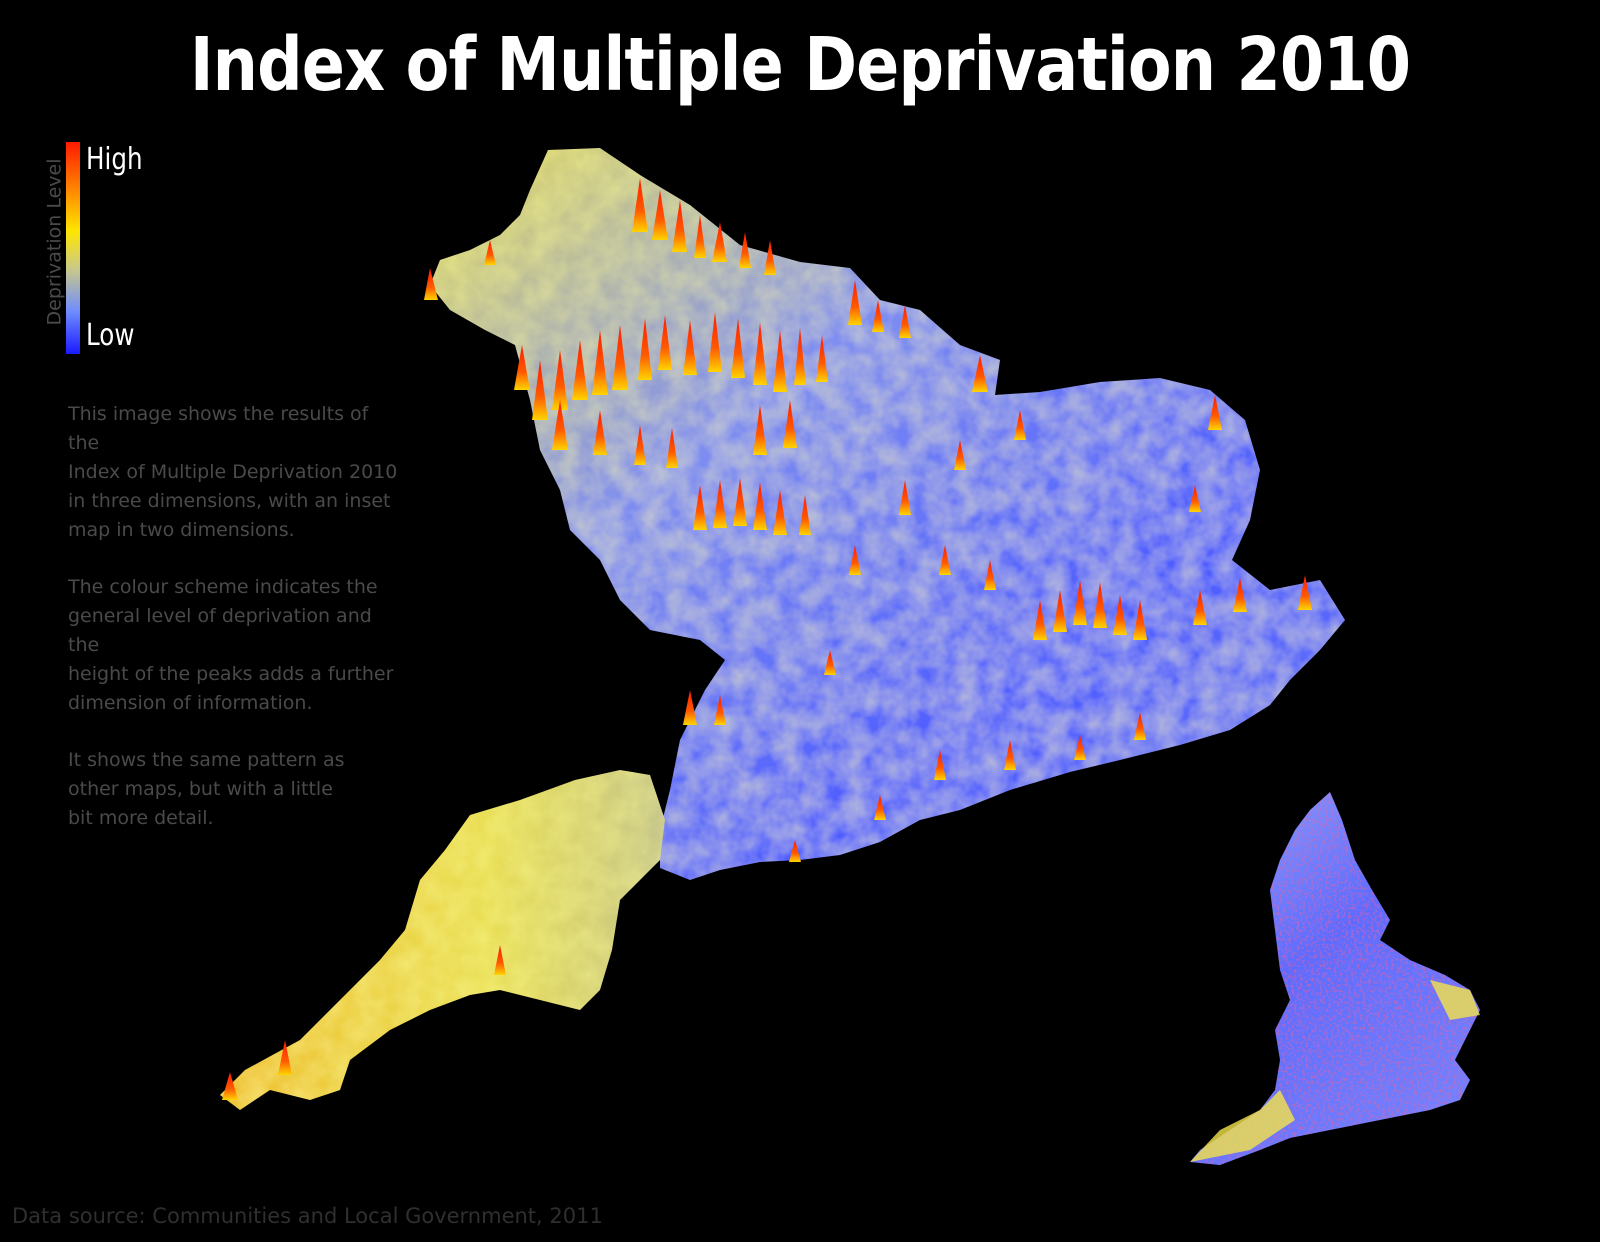 The width and height of the screenshot is (1600, 1242). Describe the element at coordinates (800, 65) in the screenshot. I see `map-title: Index of Multiple Deprivation 2010` at that location.